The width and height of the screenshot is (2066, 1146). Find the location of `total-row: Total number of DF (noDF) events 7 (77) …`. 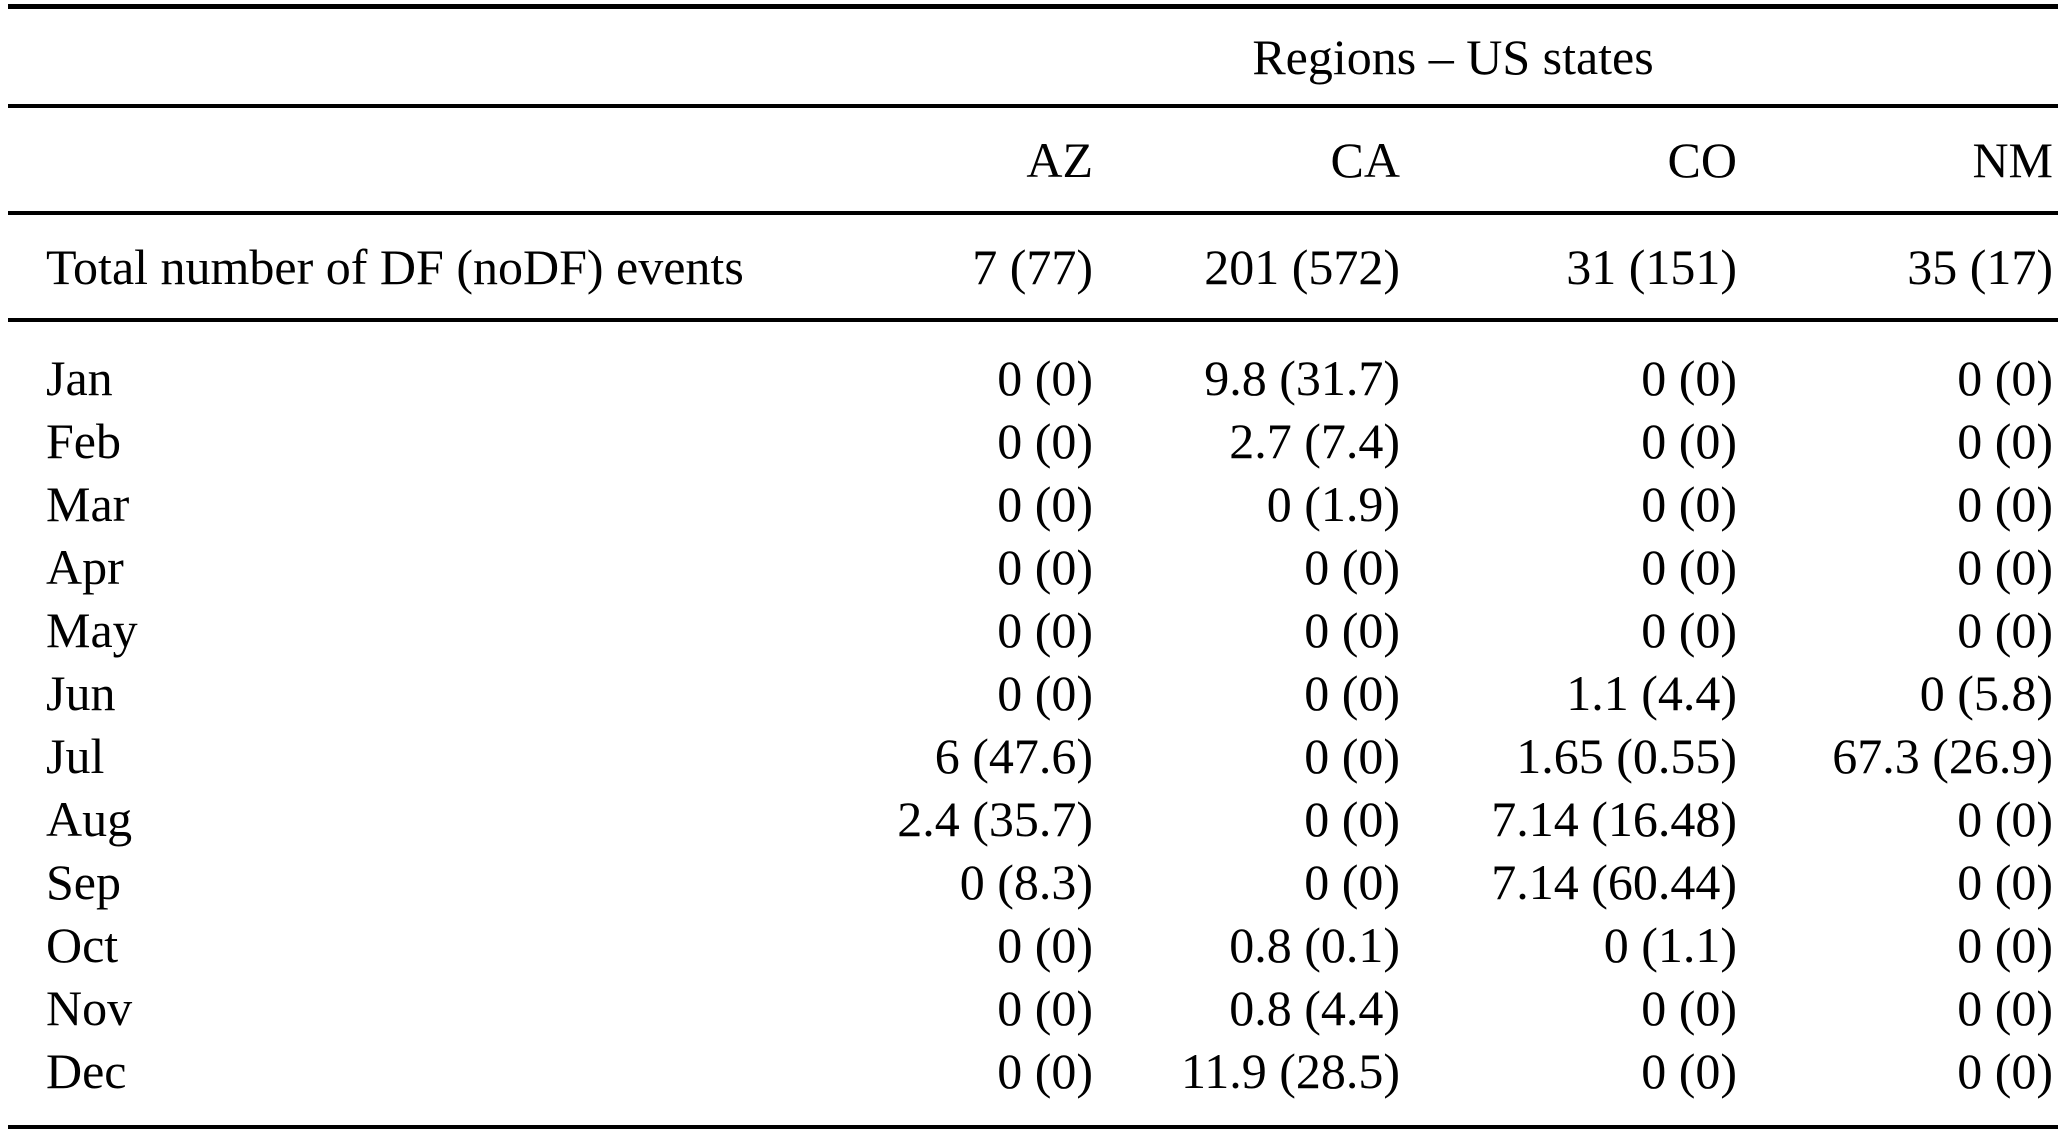

total-row: Total number of DF (noDF) events 7 (77) … is located at coordinates (1033, 265).